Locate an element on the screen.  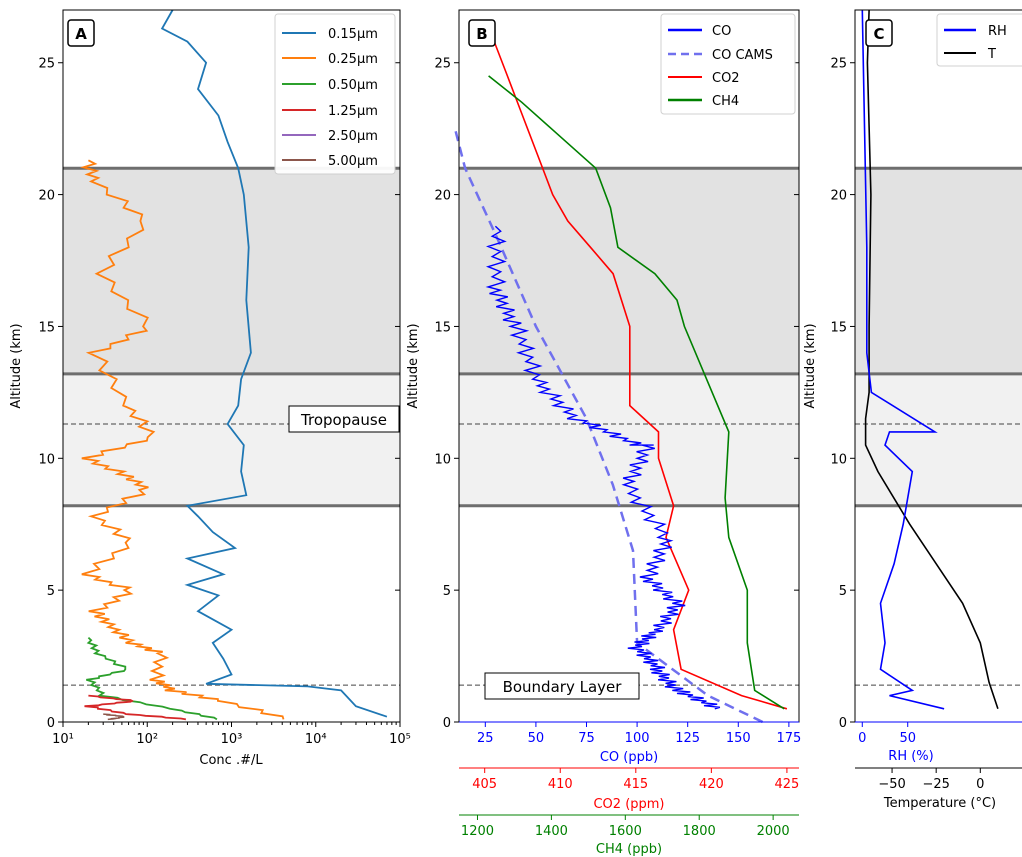
co-line is located at coordinates (603, 467).